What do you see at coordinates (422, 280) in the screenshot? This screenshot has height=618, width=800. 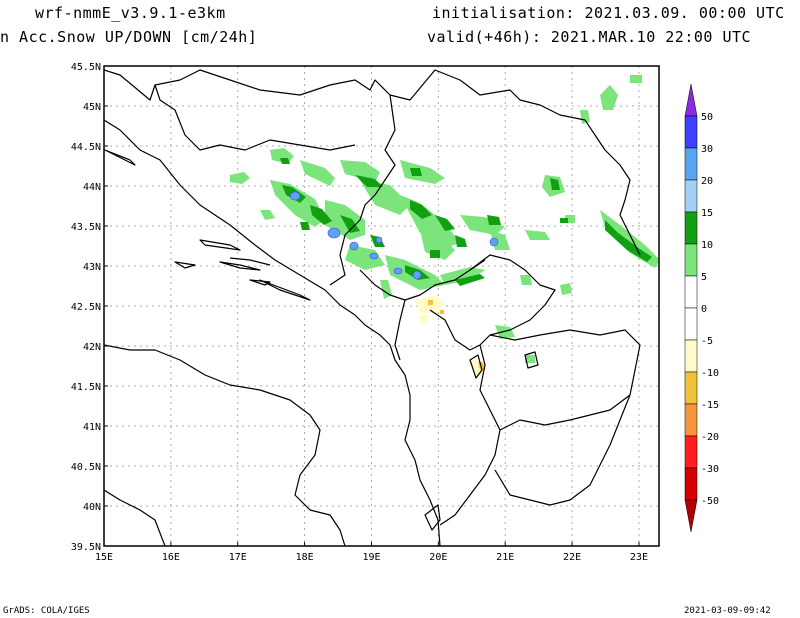 I see `montenegro-border` at bounding box center [422, 280].